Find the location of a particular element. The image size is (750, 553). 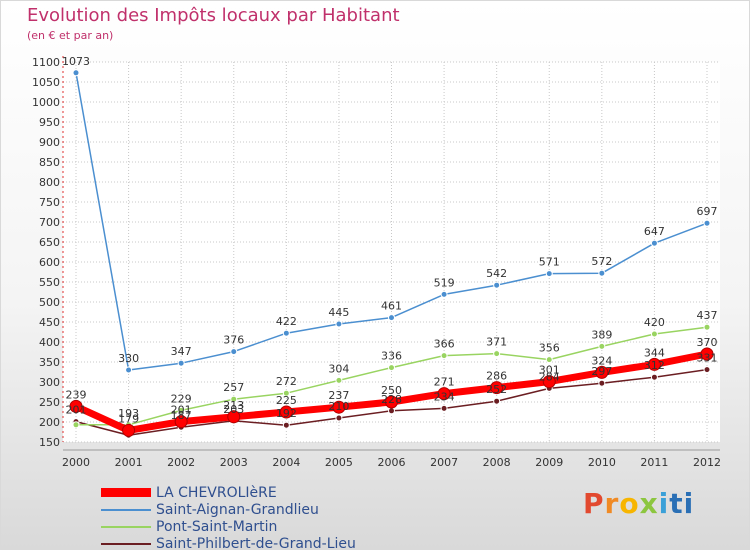

x-tick-label: 2003 is located at coordinates (234, 462).